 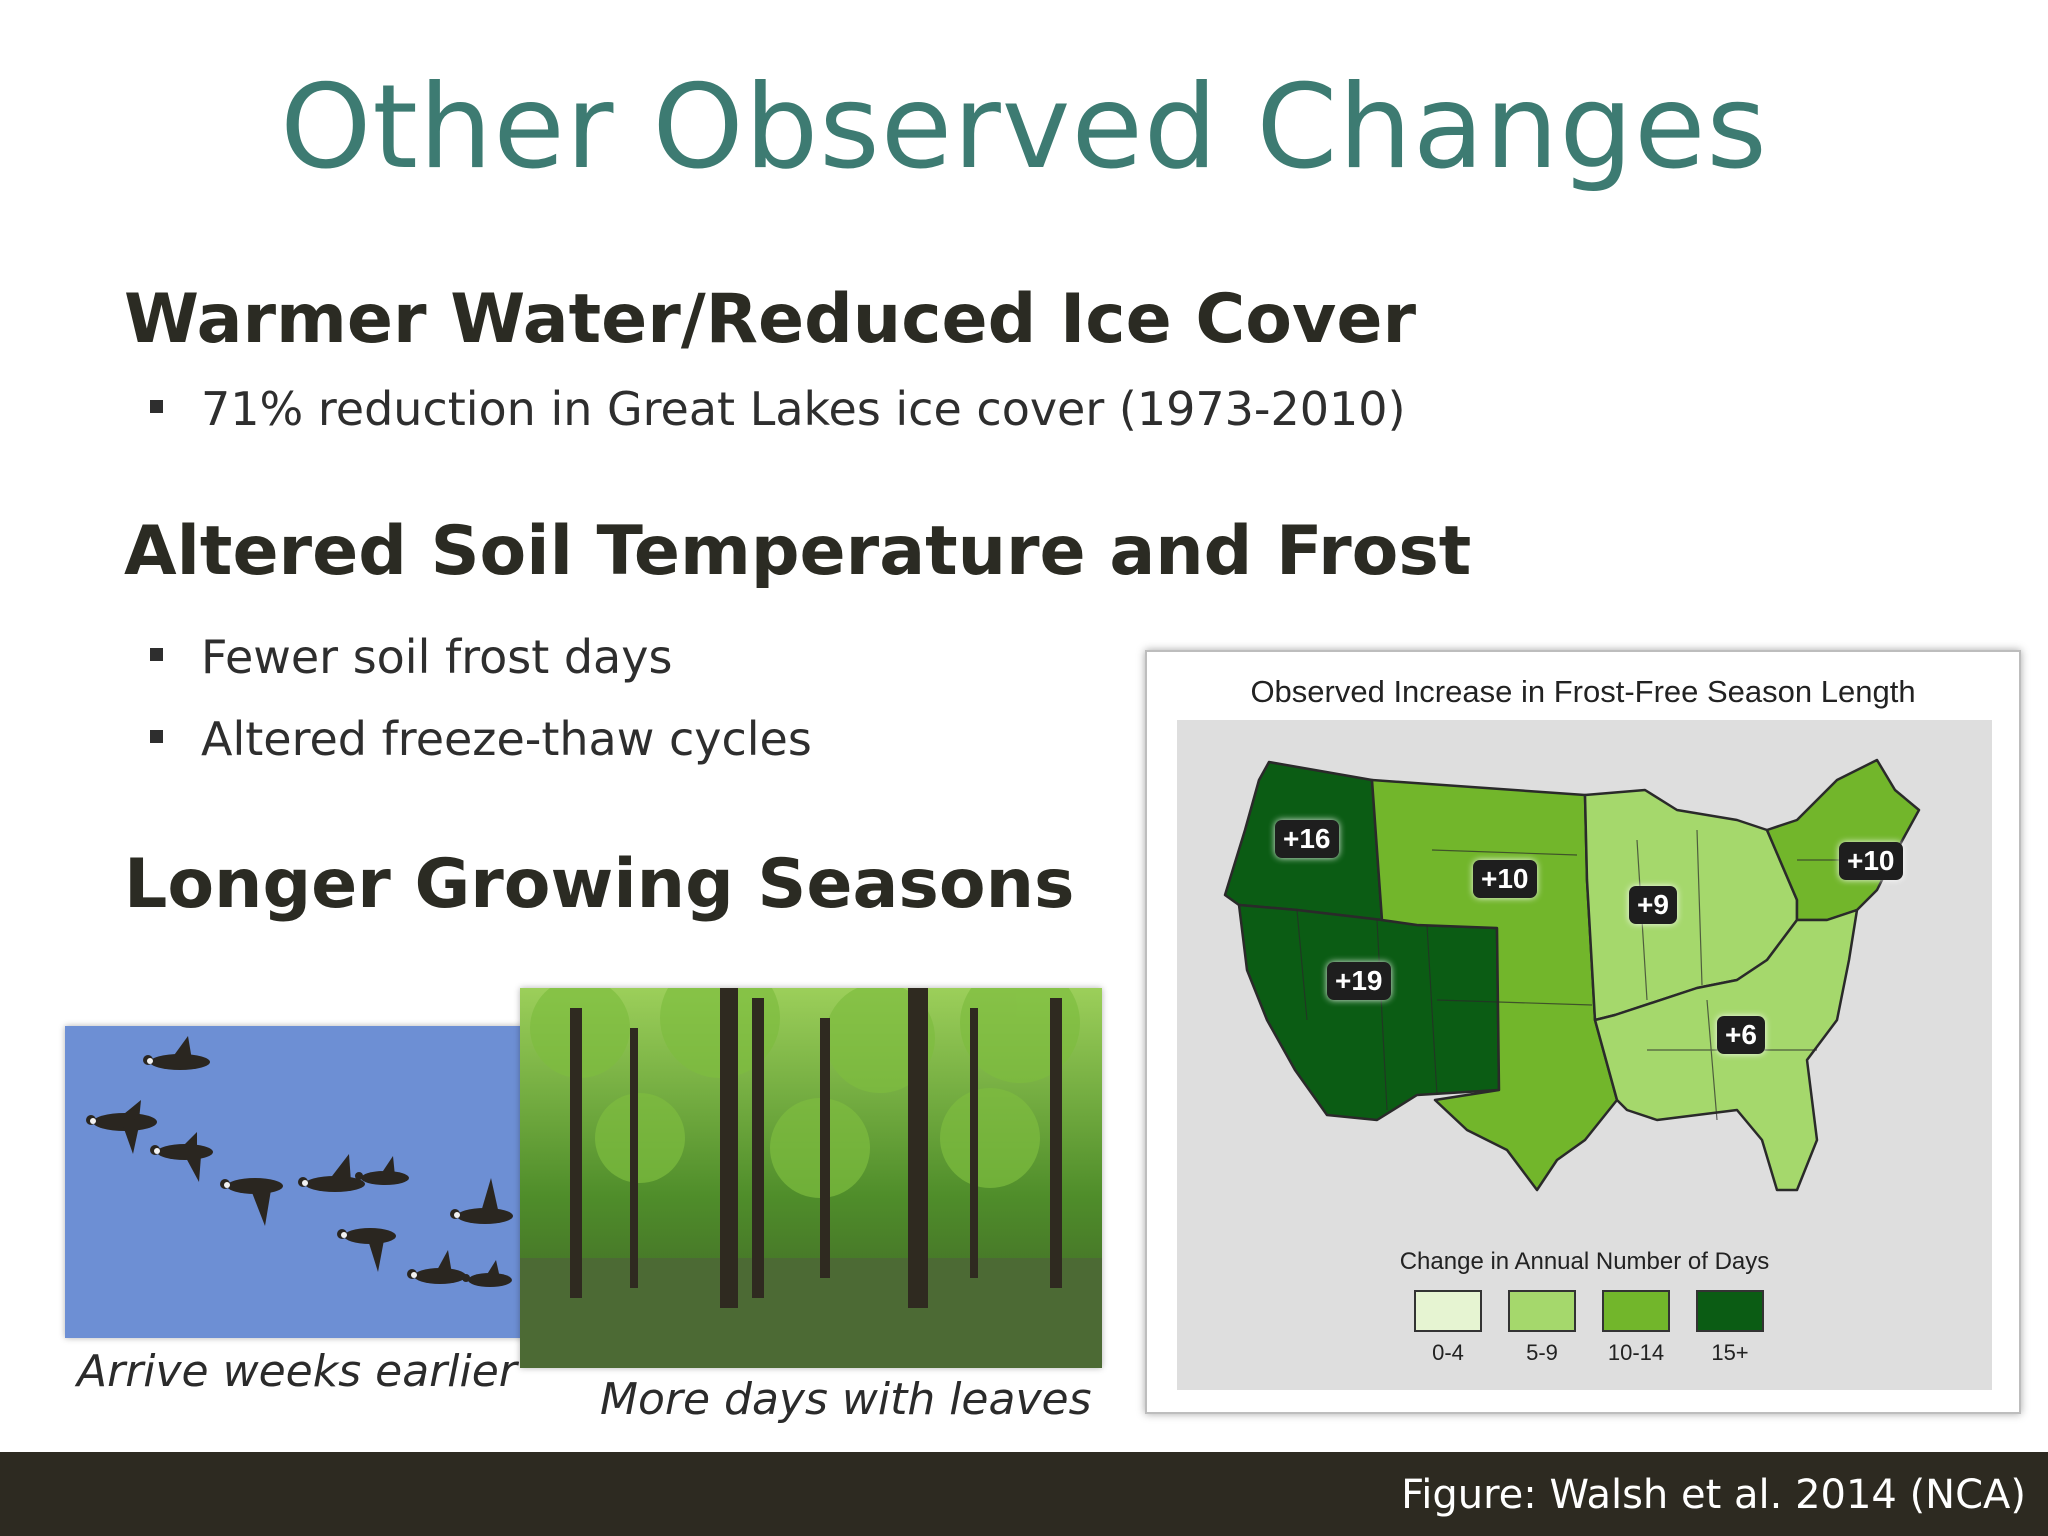 I want to click on us-regions-map-icon, so click(x=1572, y=975).